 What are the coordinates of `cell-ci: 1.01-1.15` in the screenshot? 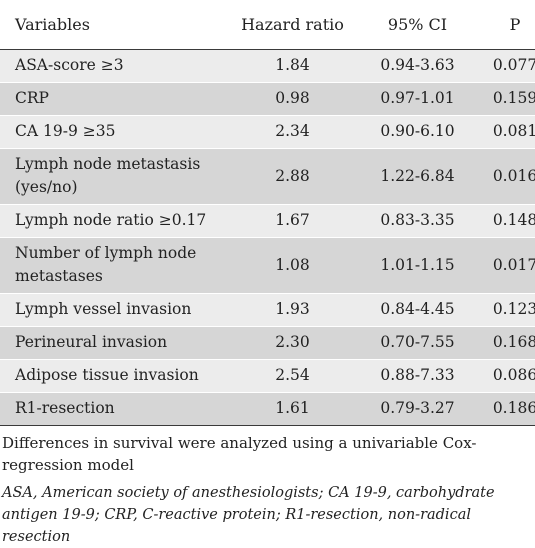 It's located at (417, 264).